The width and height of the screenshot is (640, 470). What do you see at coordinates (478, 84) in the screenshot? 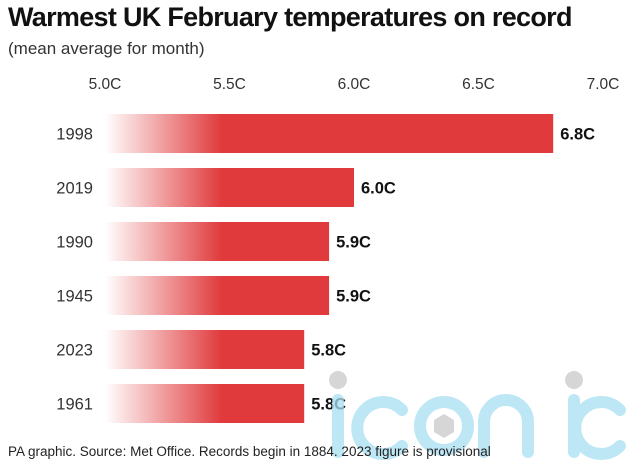
I see `x-tick-label: 6.5C` at bounding box center [478, 84].